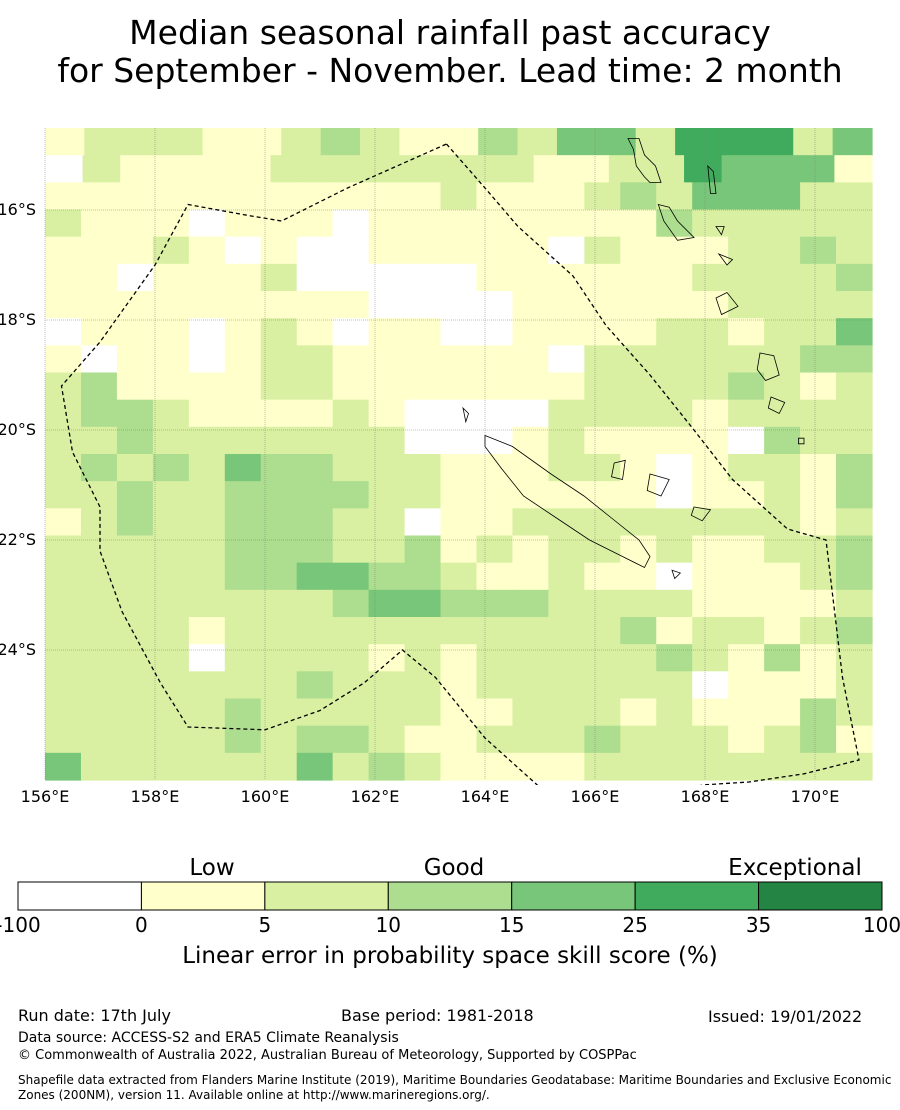 The width and height of the screenshot is (900, 1110). Describe the element at coordinates (511, 925) in the screenshot. I see `colorbar-tick: 15` at that location.